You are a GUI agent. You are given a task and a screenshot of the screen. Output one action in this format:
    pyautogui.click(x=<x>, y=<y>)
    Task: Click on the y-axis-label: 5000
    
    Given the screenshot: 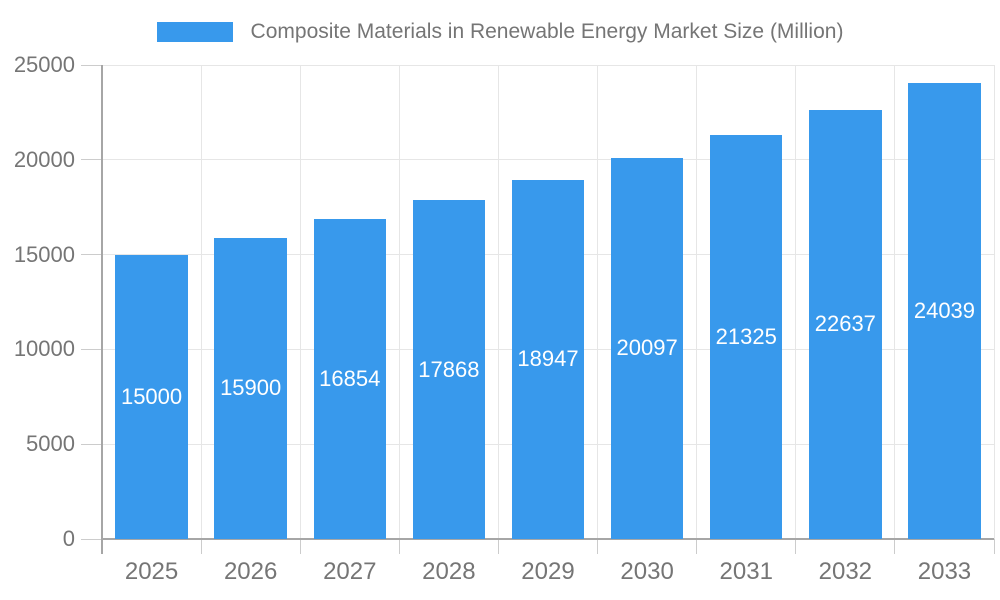 What is the action you would take?
    pyautogui.click(x=50, y=444)
    